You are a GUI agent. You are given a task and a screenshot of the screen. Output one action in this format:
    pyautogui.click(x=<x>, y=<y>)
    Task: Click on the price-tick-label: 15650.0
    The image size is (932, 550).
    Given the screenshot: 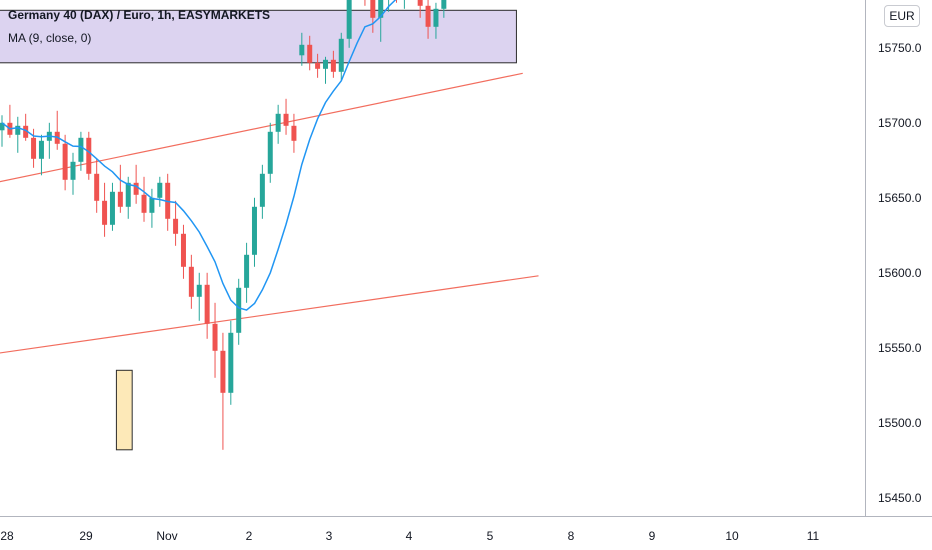 What is the action you would take?
    pyautogui.click(x=900, y=198)
    